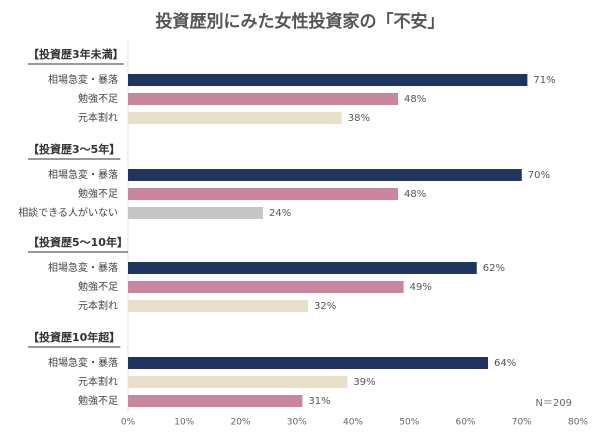  Describe the element at coordinates (539, 175) in the screenshot. I see `value-label: 70%` at that location.